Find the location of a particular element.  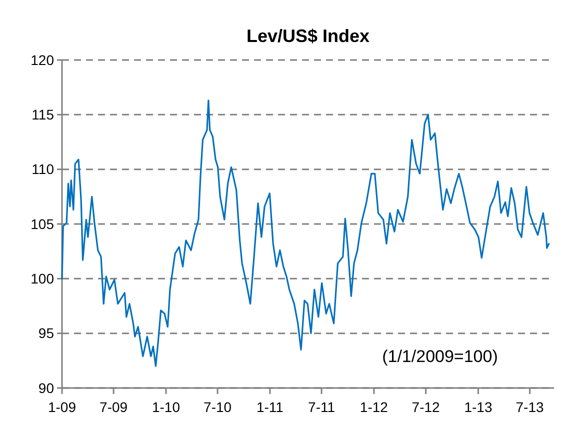

x-tick-label: 7-13 is located at coordinates (530, 407).